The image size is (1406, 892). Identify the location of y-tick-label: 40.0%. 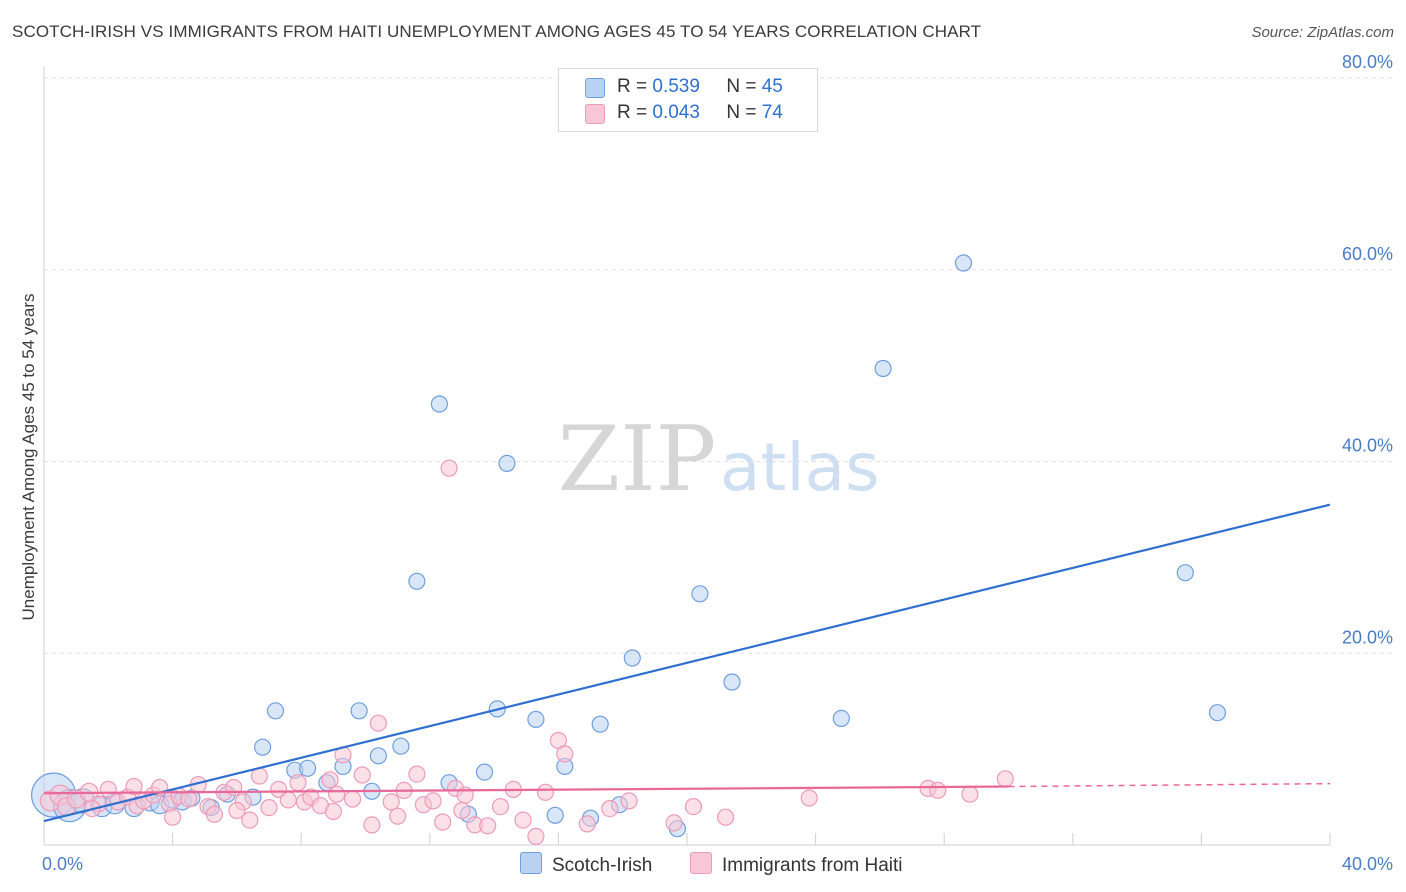
(1367, 446).